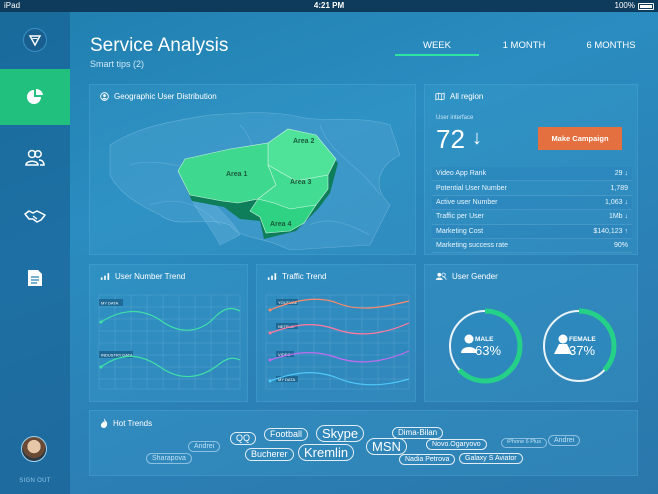 This screenshot has width=658, height=494. Describe the element at coordinates (621, 174) in the screenshot. I see `stat-value: 29 ↓` at that location.